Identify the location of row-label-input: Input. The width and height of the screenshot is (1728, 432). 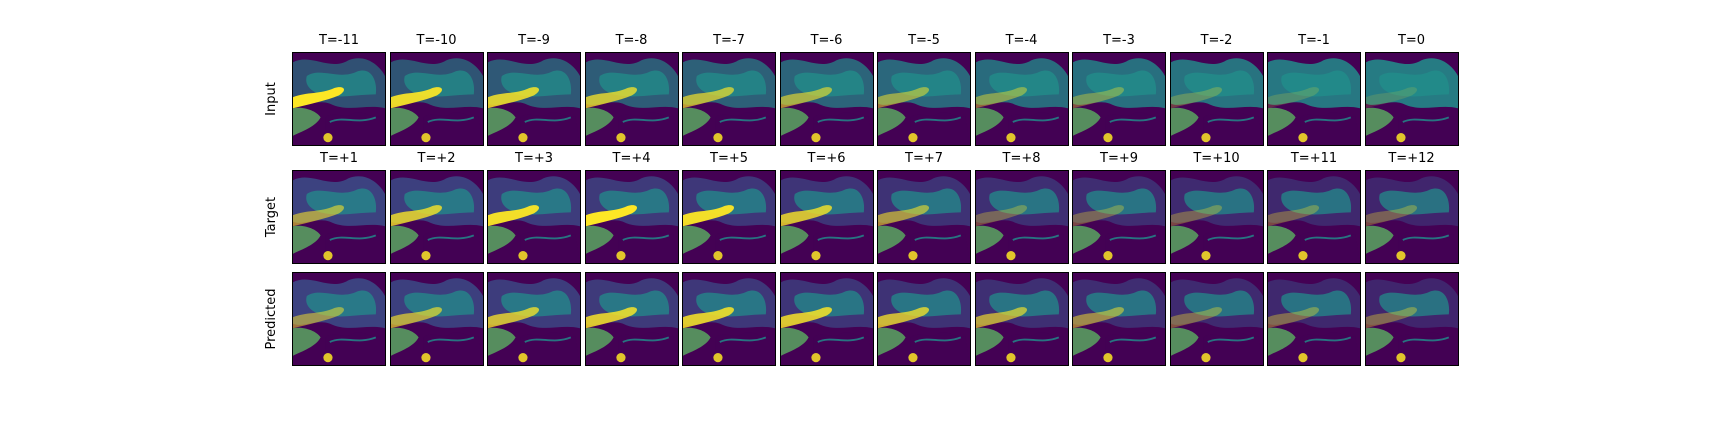
(271, 99).